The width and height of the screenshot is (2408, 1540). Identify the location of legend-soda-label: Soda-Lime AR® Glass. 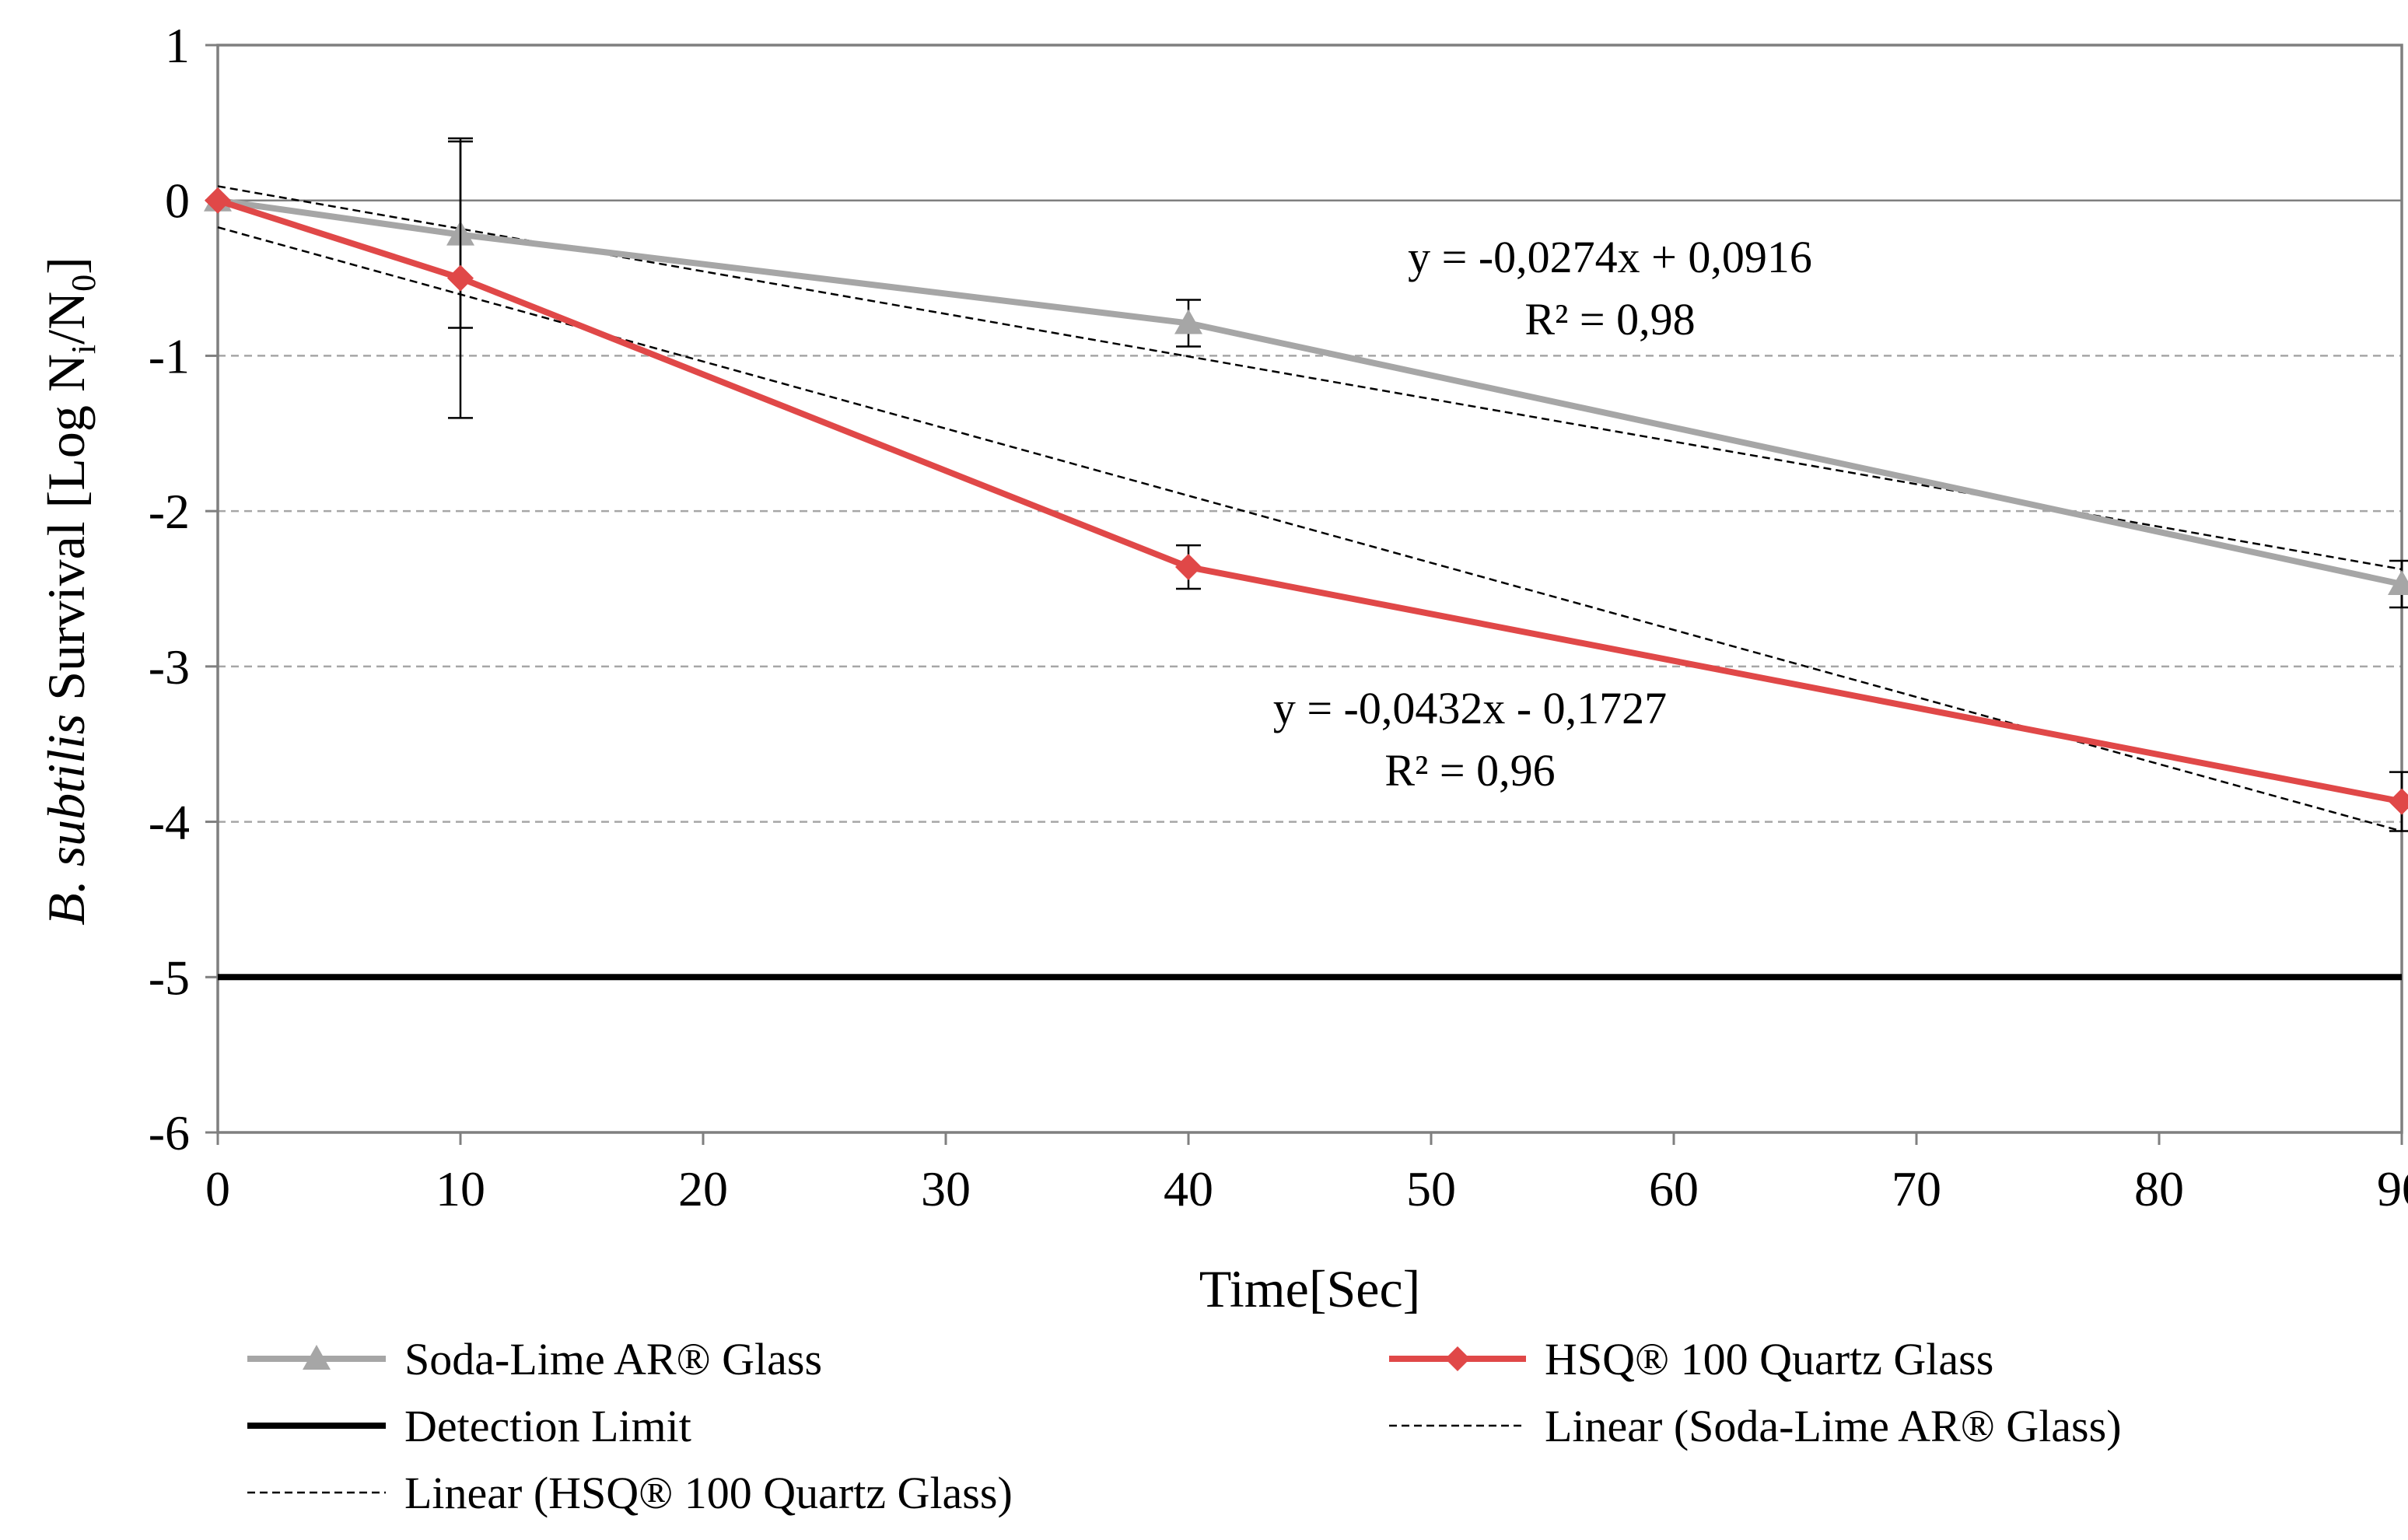
(613, 1359).